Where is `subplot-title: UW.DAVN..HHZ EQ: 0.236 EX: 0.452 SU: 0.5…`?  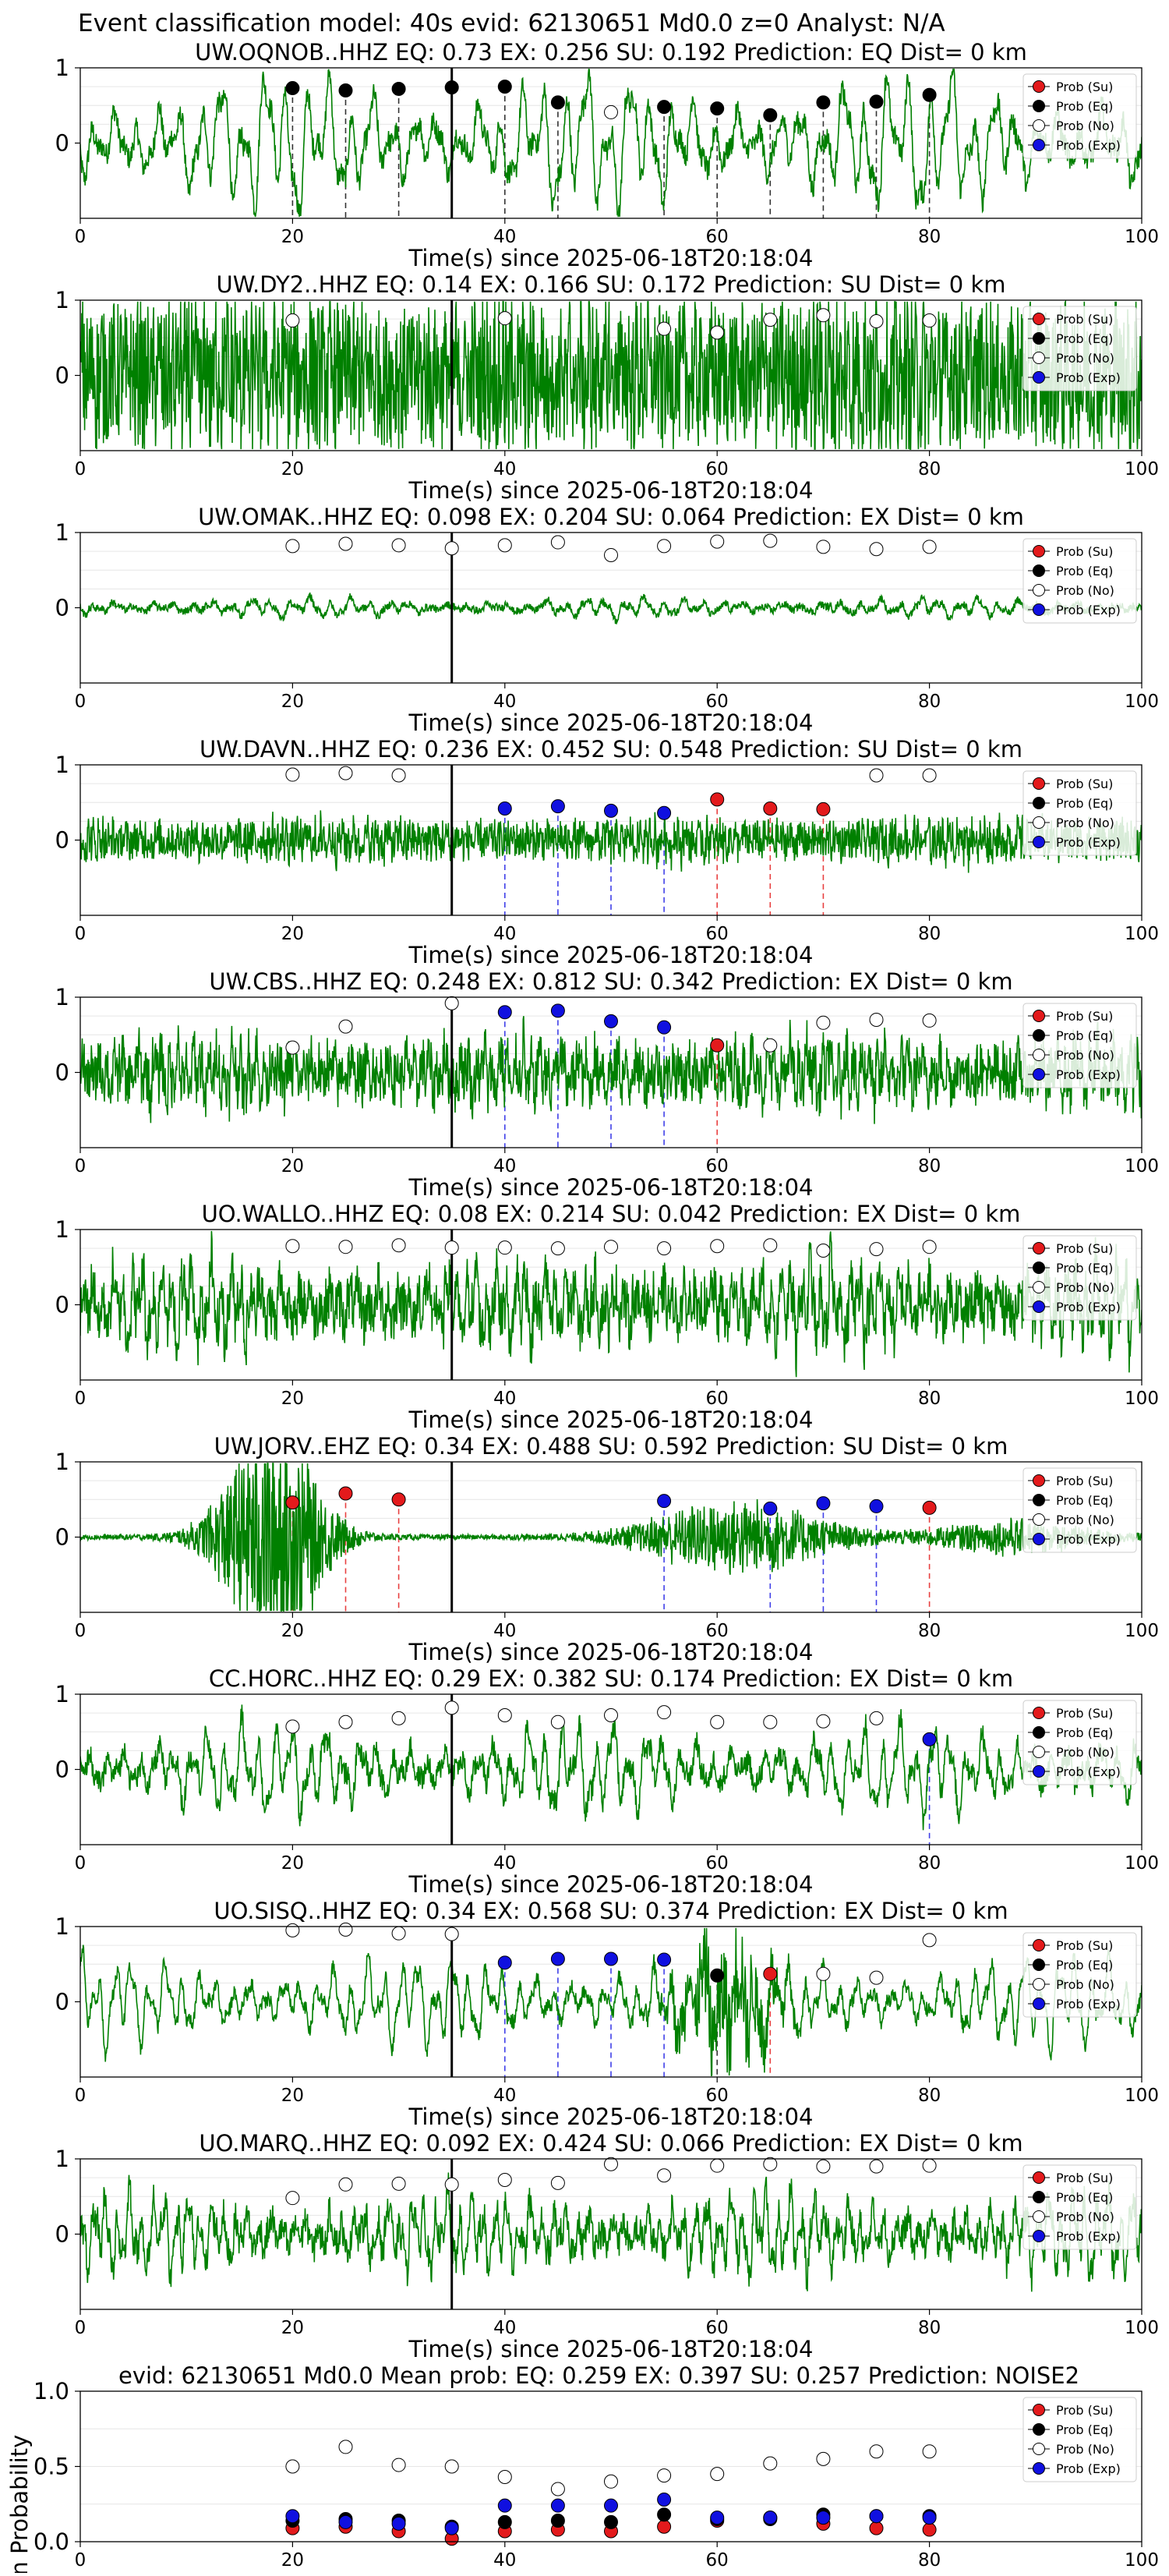
subplot-title: UW.DAVN..HHZ EQ: 0.236 EX: 0.452 SU: 0.5… is located at coordinates (611, 749).